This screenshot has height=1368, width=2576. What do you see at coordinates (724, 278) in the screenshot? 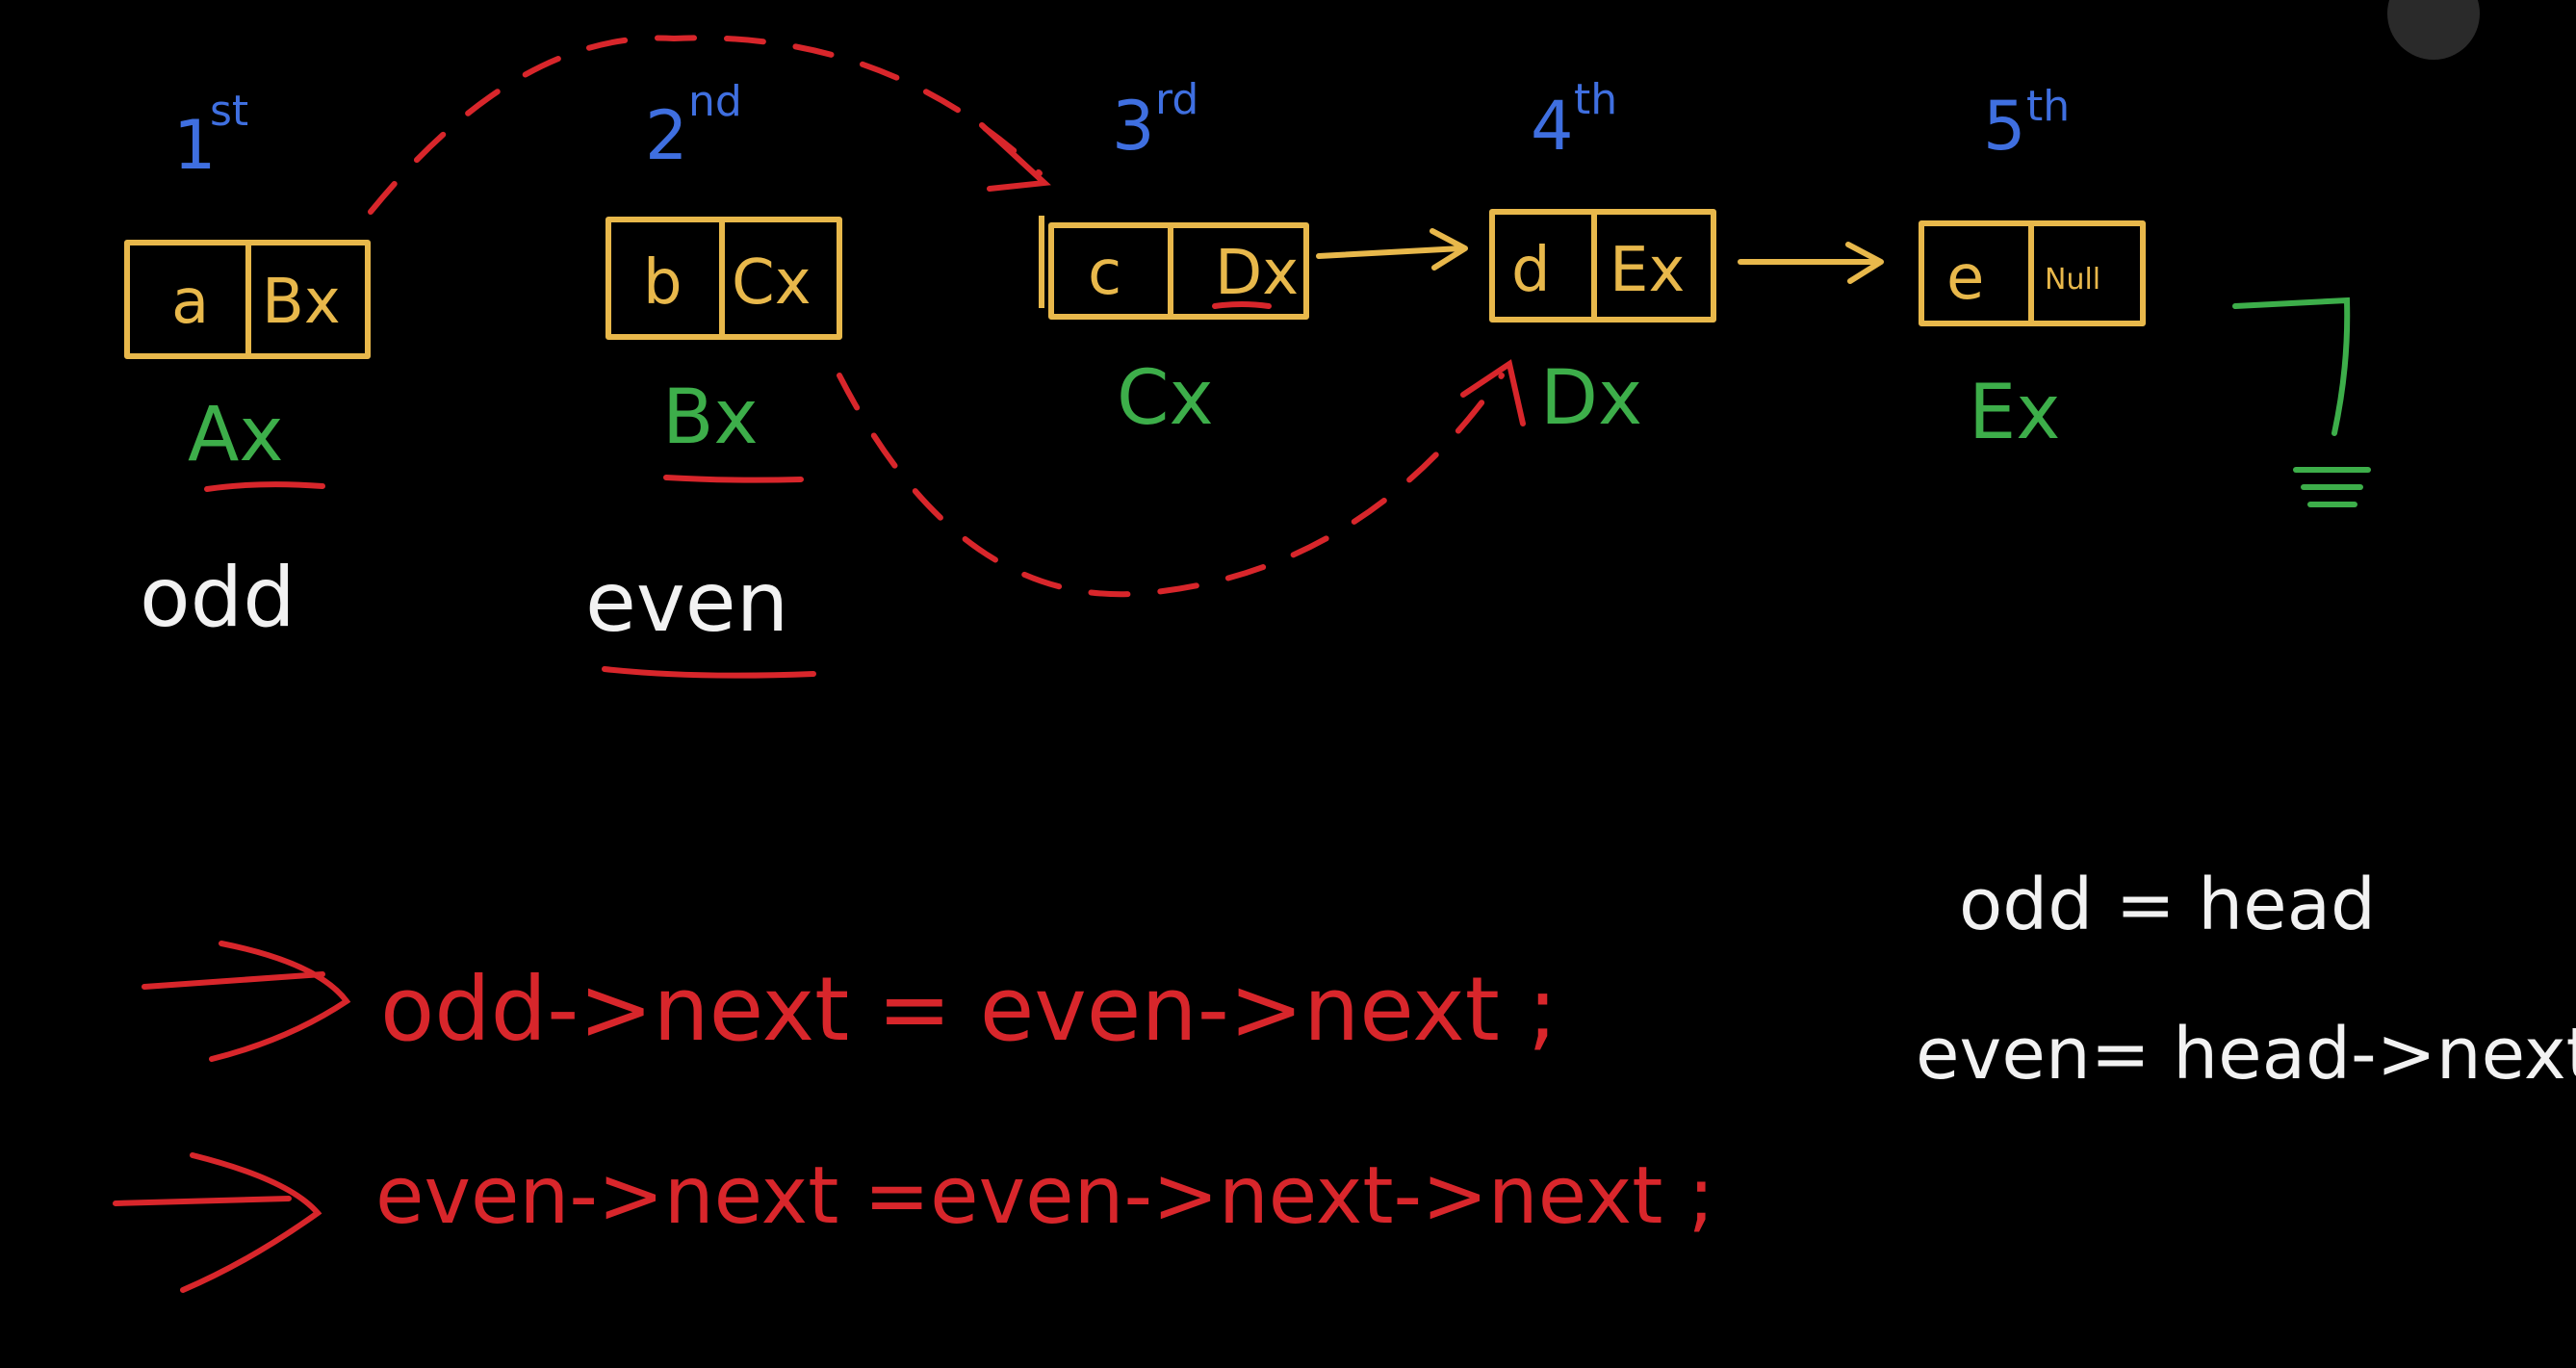
I see `node-2: b Cx` at bounding box center [724, 278].